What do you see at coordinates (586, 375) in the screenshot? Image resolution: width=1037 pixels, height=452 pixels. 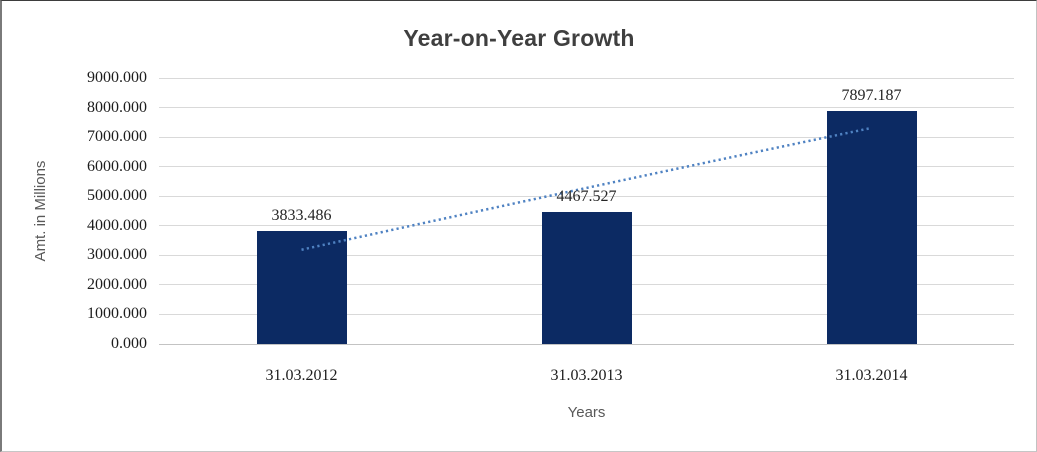 I see `category-label: 31.03.2013` at bounding box center [586, 375].